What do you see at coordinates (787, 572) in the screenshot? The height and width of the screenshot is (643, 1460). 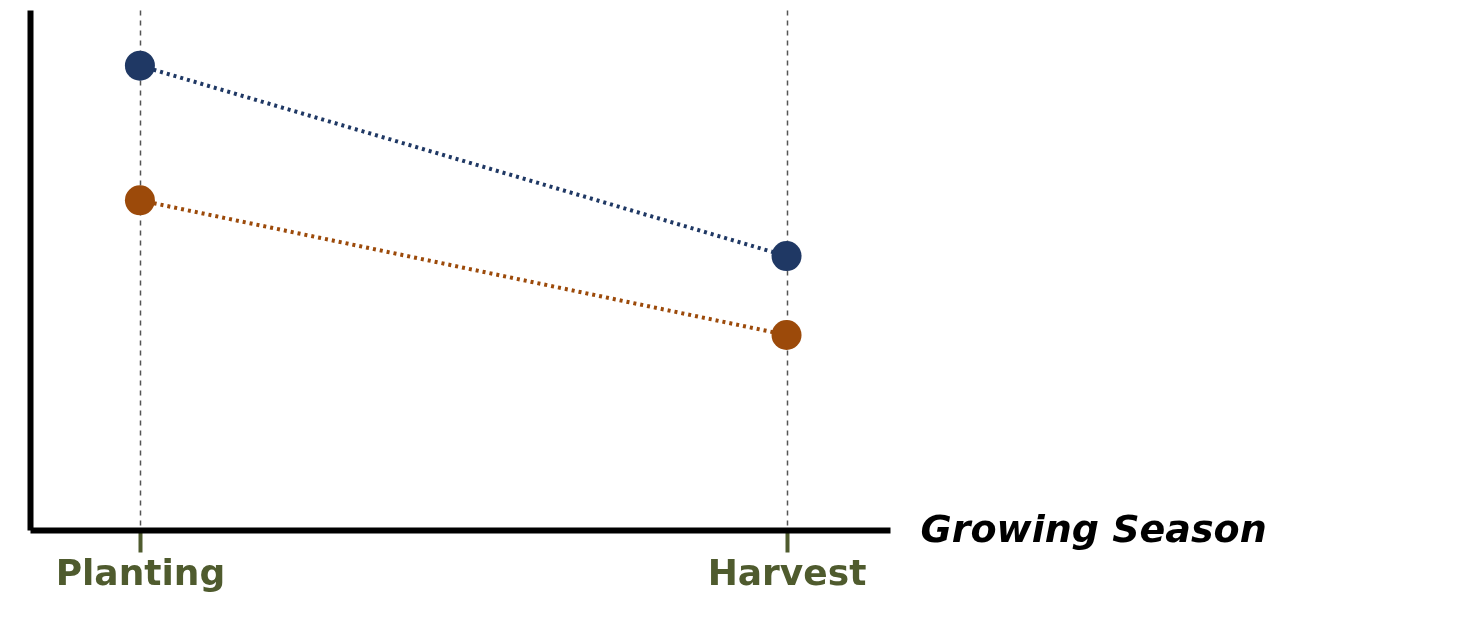 I see `x-tick-label: Harvest` at bounding box center [787, 572].